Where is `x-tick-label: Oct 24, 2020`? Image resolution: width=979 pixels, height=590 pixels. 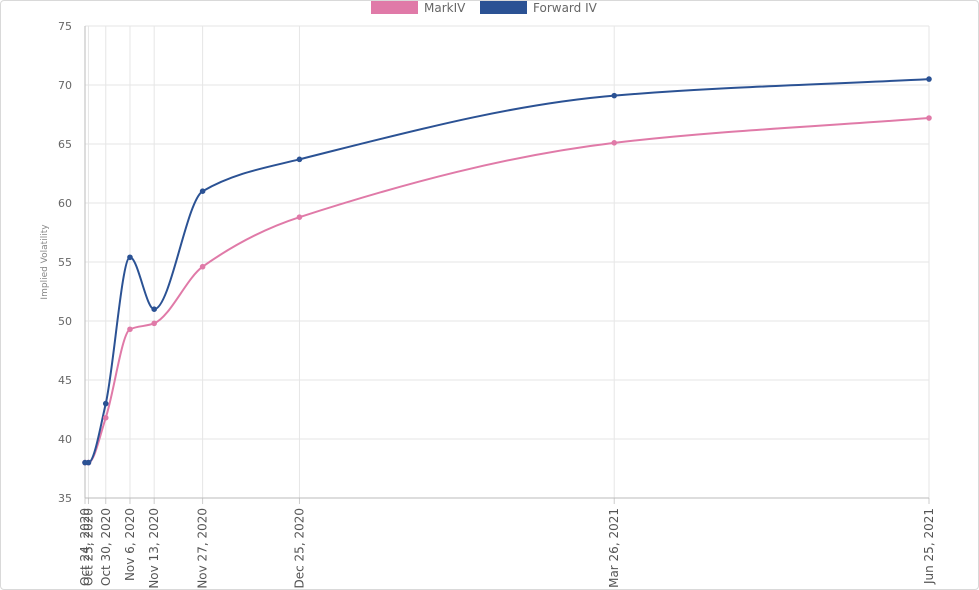 x-tick-label: Oct 24, 2020 is located at coordinates (85, 547).